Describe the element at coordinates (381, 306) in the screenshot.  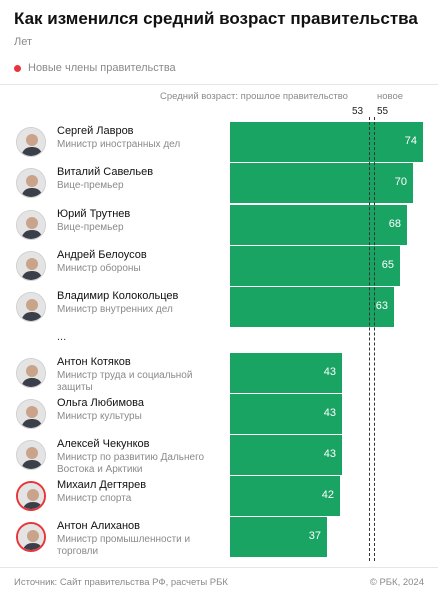
I see `age-bar-label: 63` at that location.